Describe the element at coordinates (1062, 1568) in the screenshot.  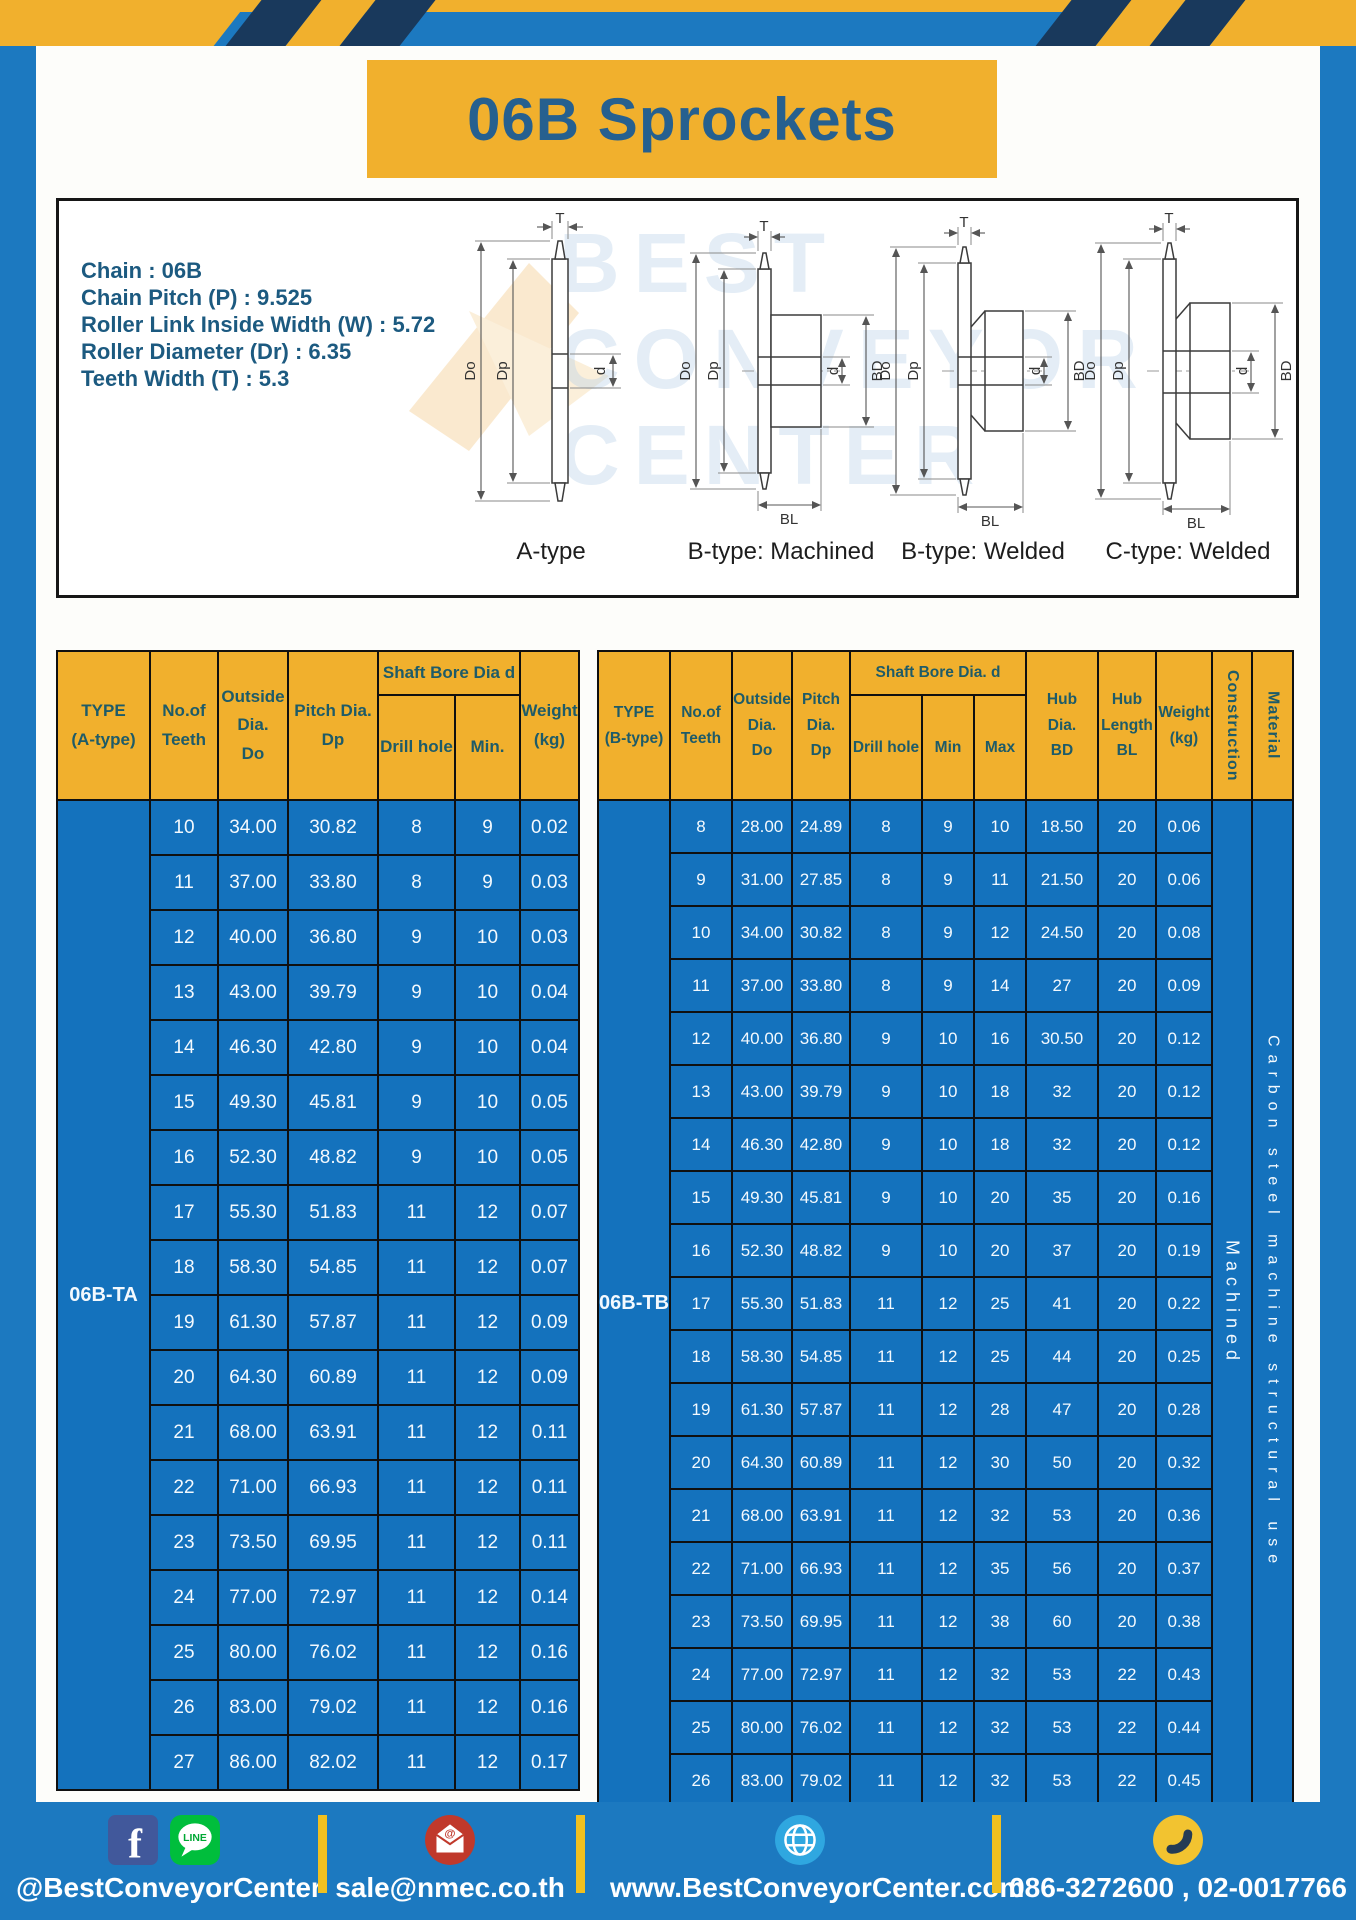
I see `table-cell: 56` at that location.